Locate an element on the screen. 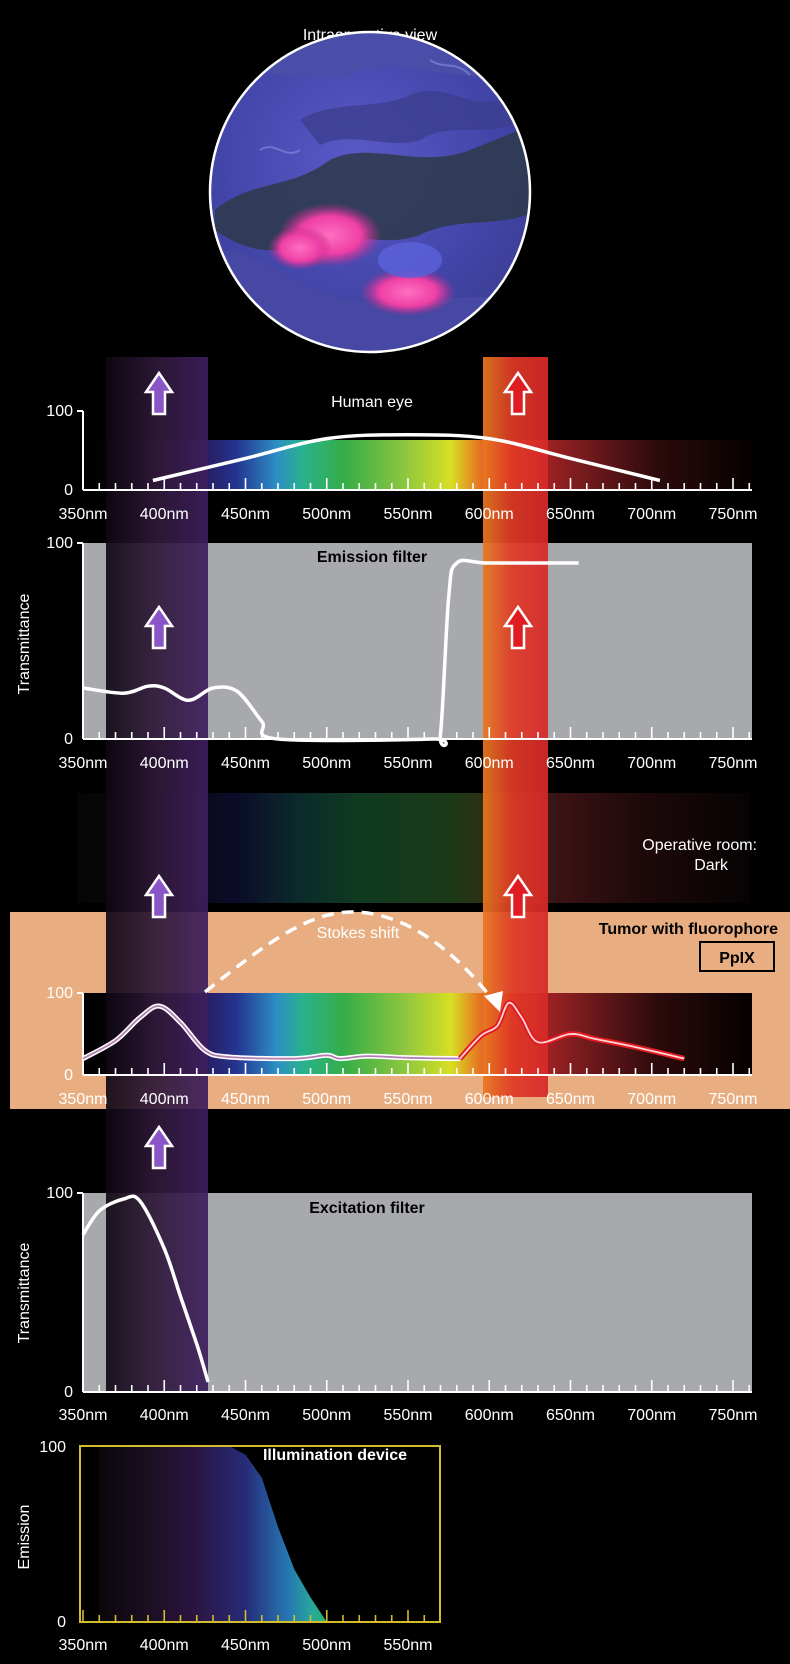 The image size is (790, 1664). operative-room-line2: Dark is located at coordinates (711, 865).